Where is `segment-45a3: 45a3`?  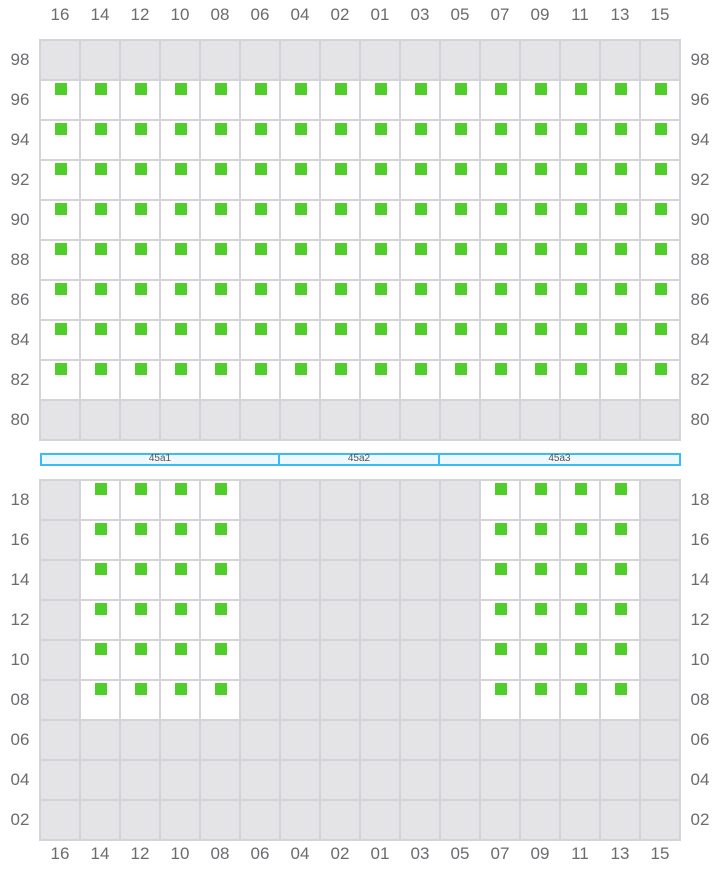 segment-45a3: 45a3 is located at coordinates (560, 459).